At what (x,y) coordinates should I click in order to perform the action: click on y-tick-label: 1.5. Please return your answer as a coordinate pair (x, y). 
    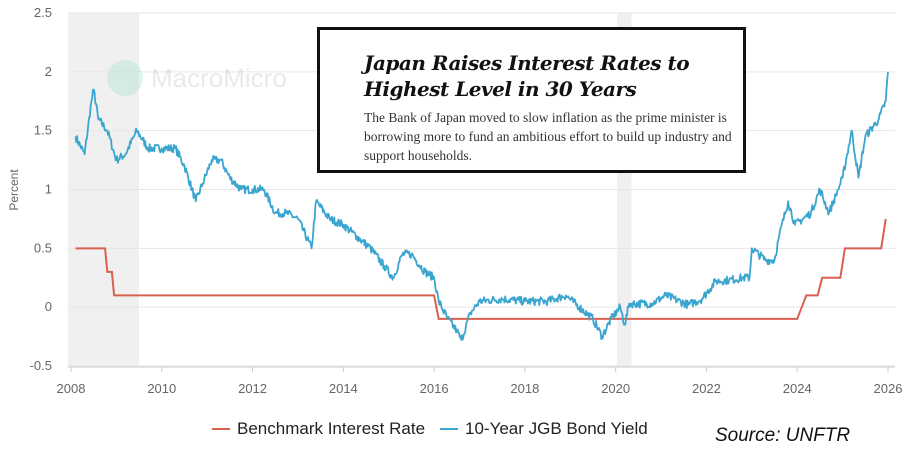
    Looking at the image, I should click on (43, 130).